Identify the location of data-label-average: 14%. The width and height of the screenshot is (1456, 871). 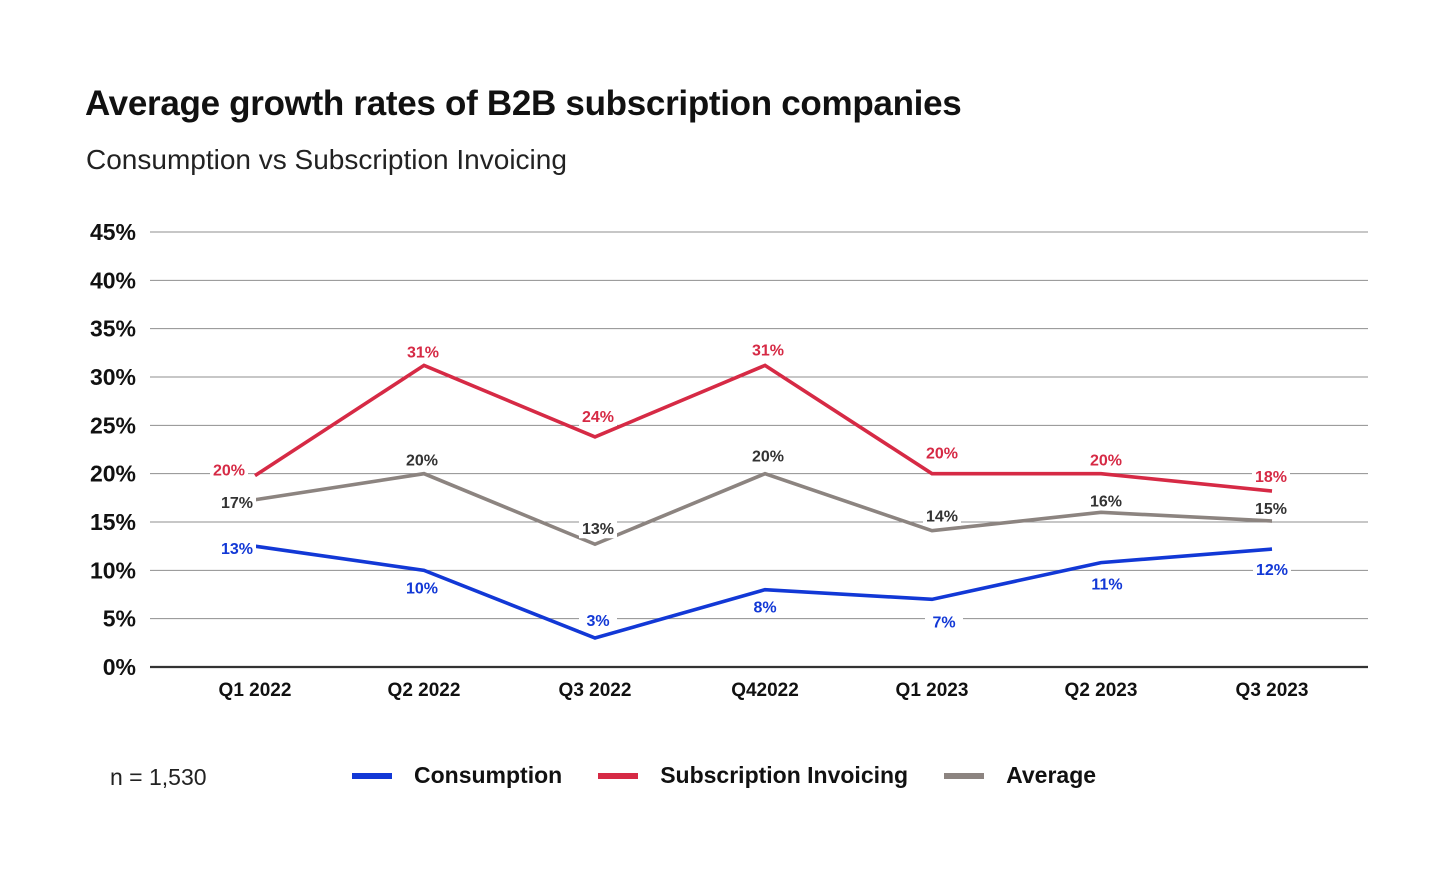
(942, 517).